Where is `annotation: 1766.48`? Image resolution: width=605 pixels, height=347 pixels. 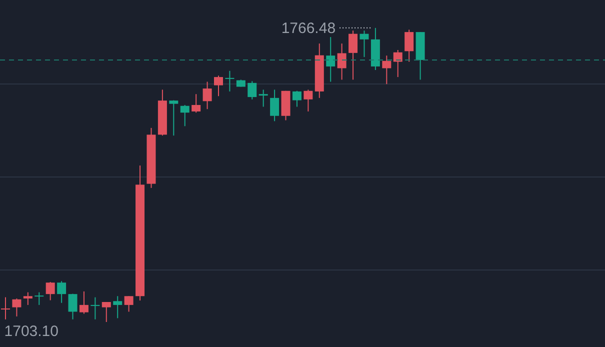
annotation: 1766.48 is located at coordinates (308, 28).